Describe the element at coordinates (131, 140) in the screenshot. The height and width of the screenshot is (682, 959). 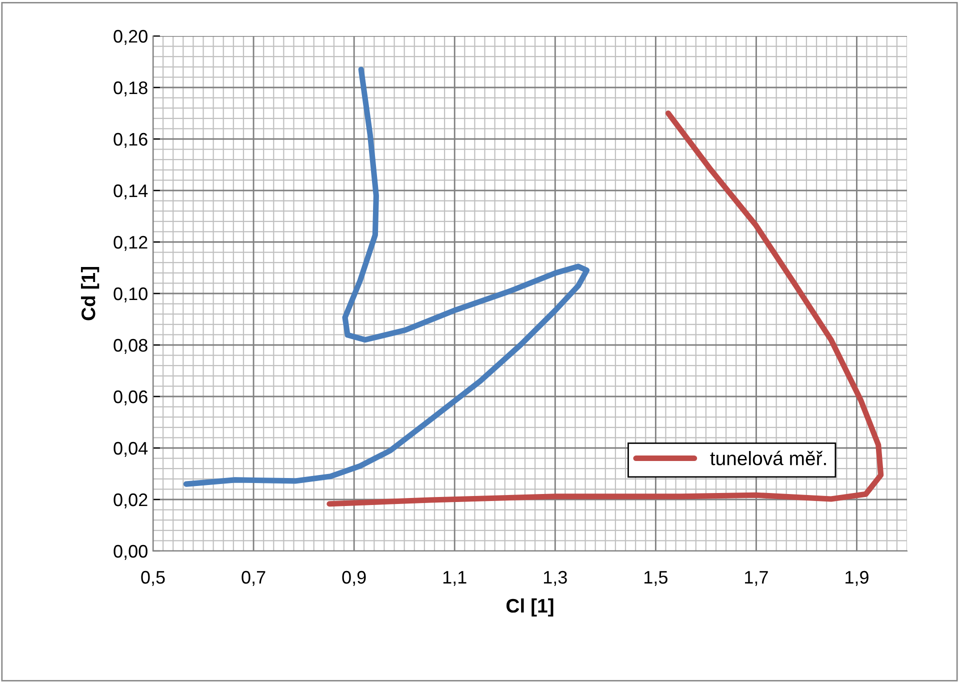
I see `y-tick-label: 0,16` at that location.